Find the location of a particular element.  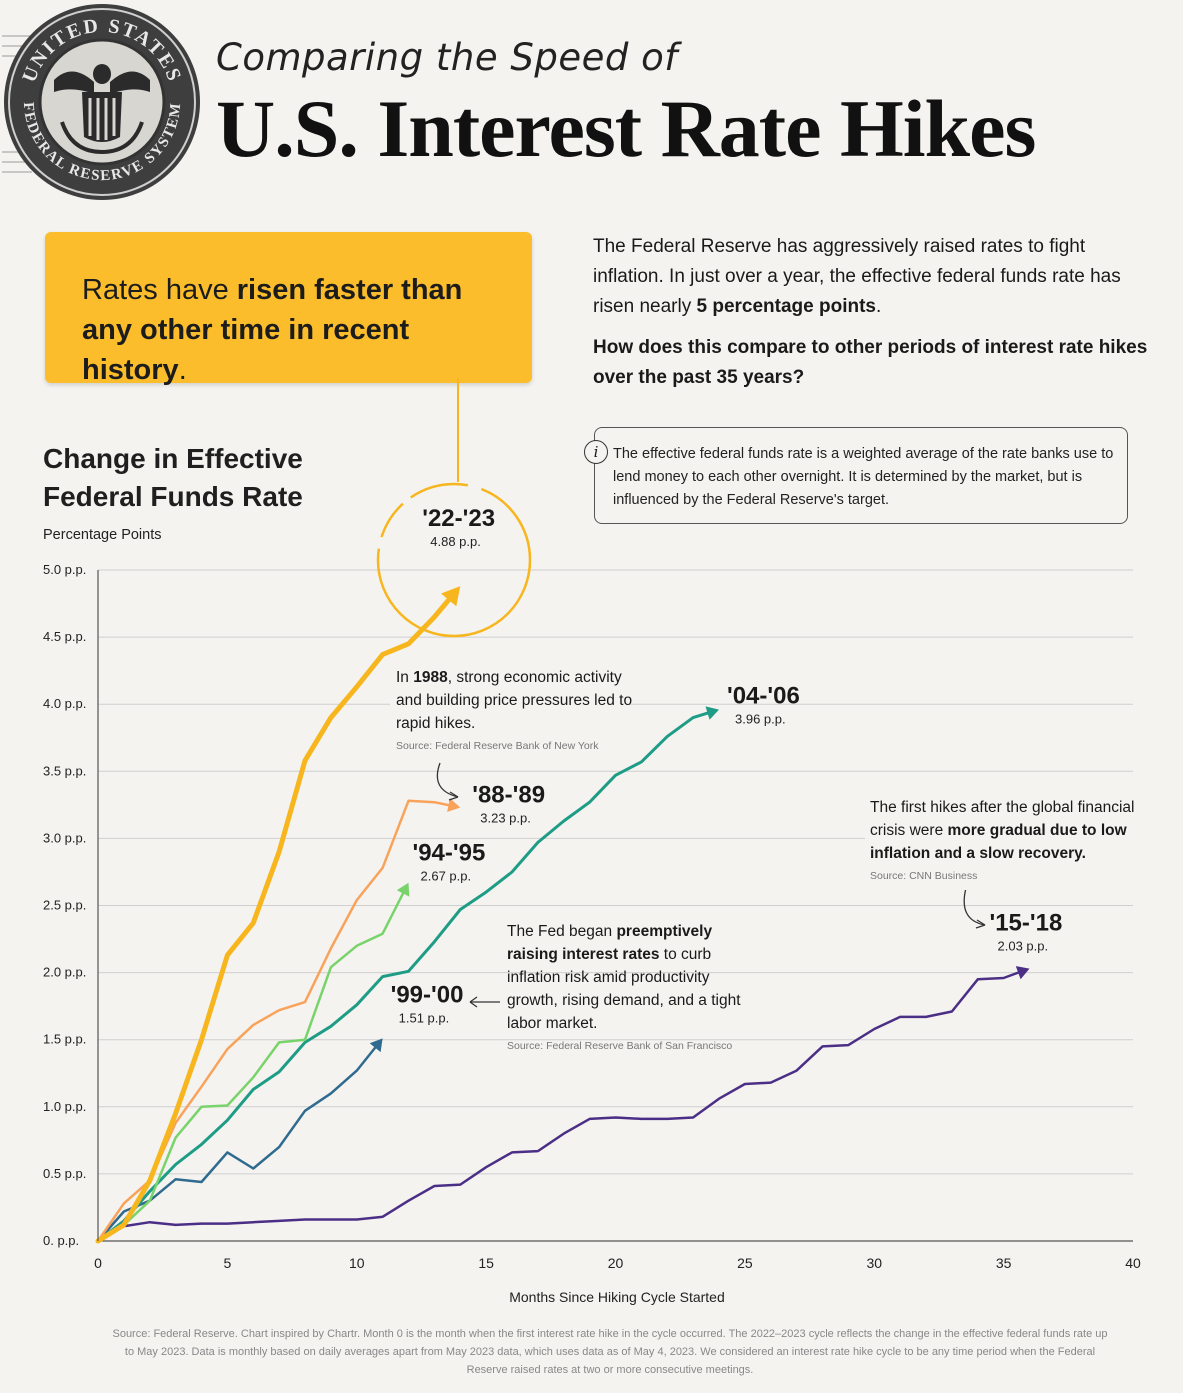

annotation-1999-bold: preemptively raising interest rates is located at coordinates (610, 943).